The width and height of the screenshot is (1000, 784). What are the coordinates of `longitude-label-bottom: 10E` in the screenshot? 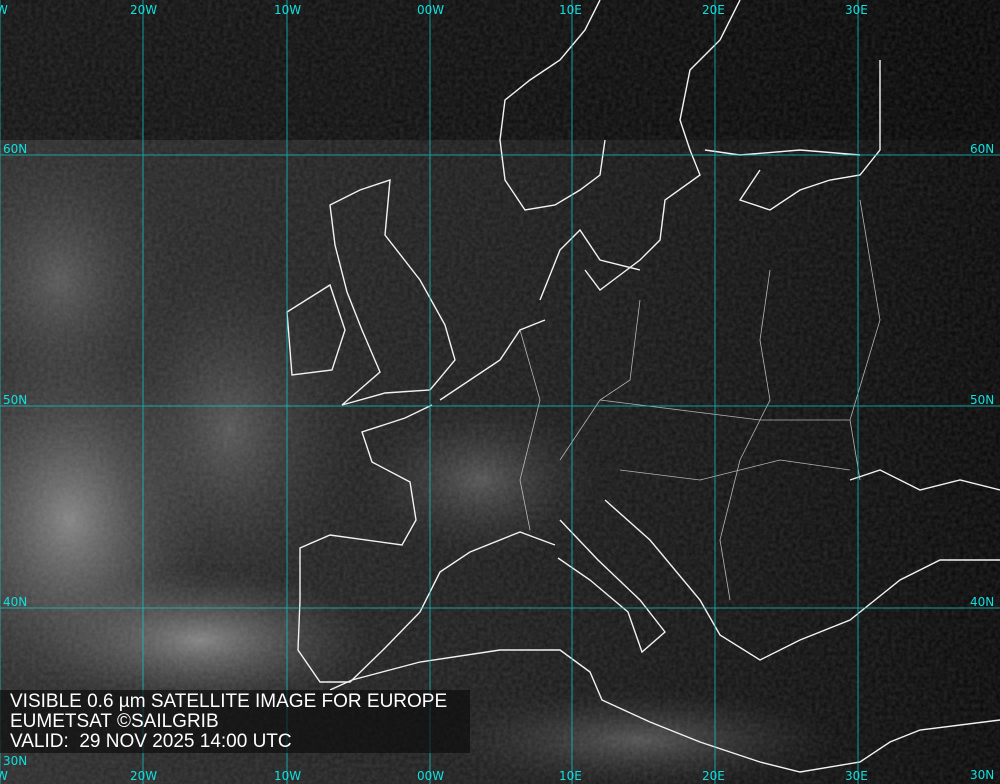 It's located at (570, 776).